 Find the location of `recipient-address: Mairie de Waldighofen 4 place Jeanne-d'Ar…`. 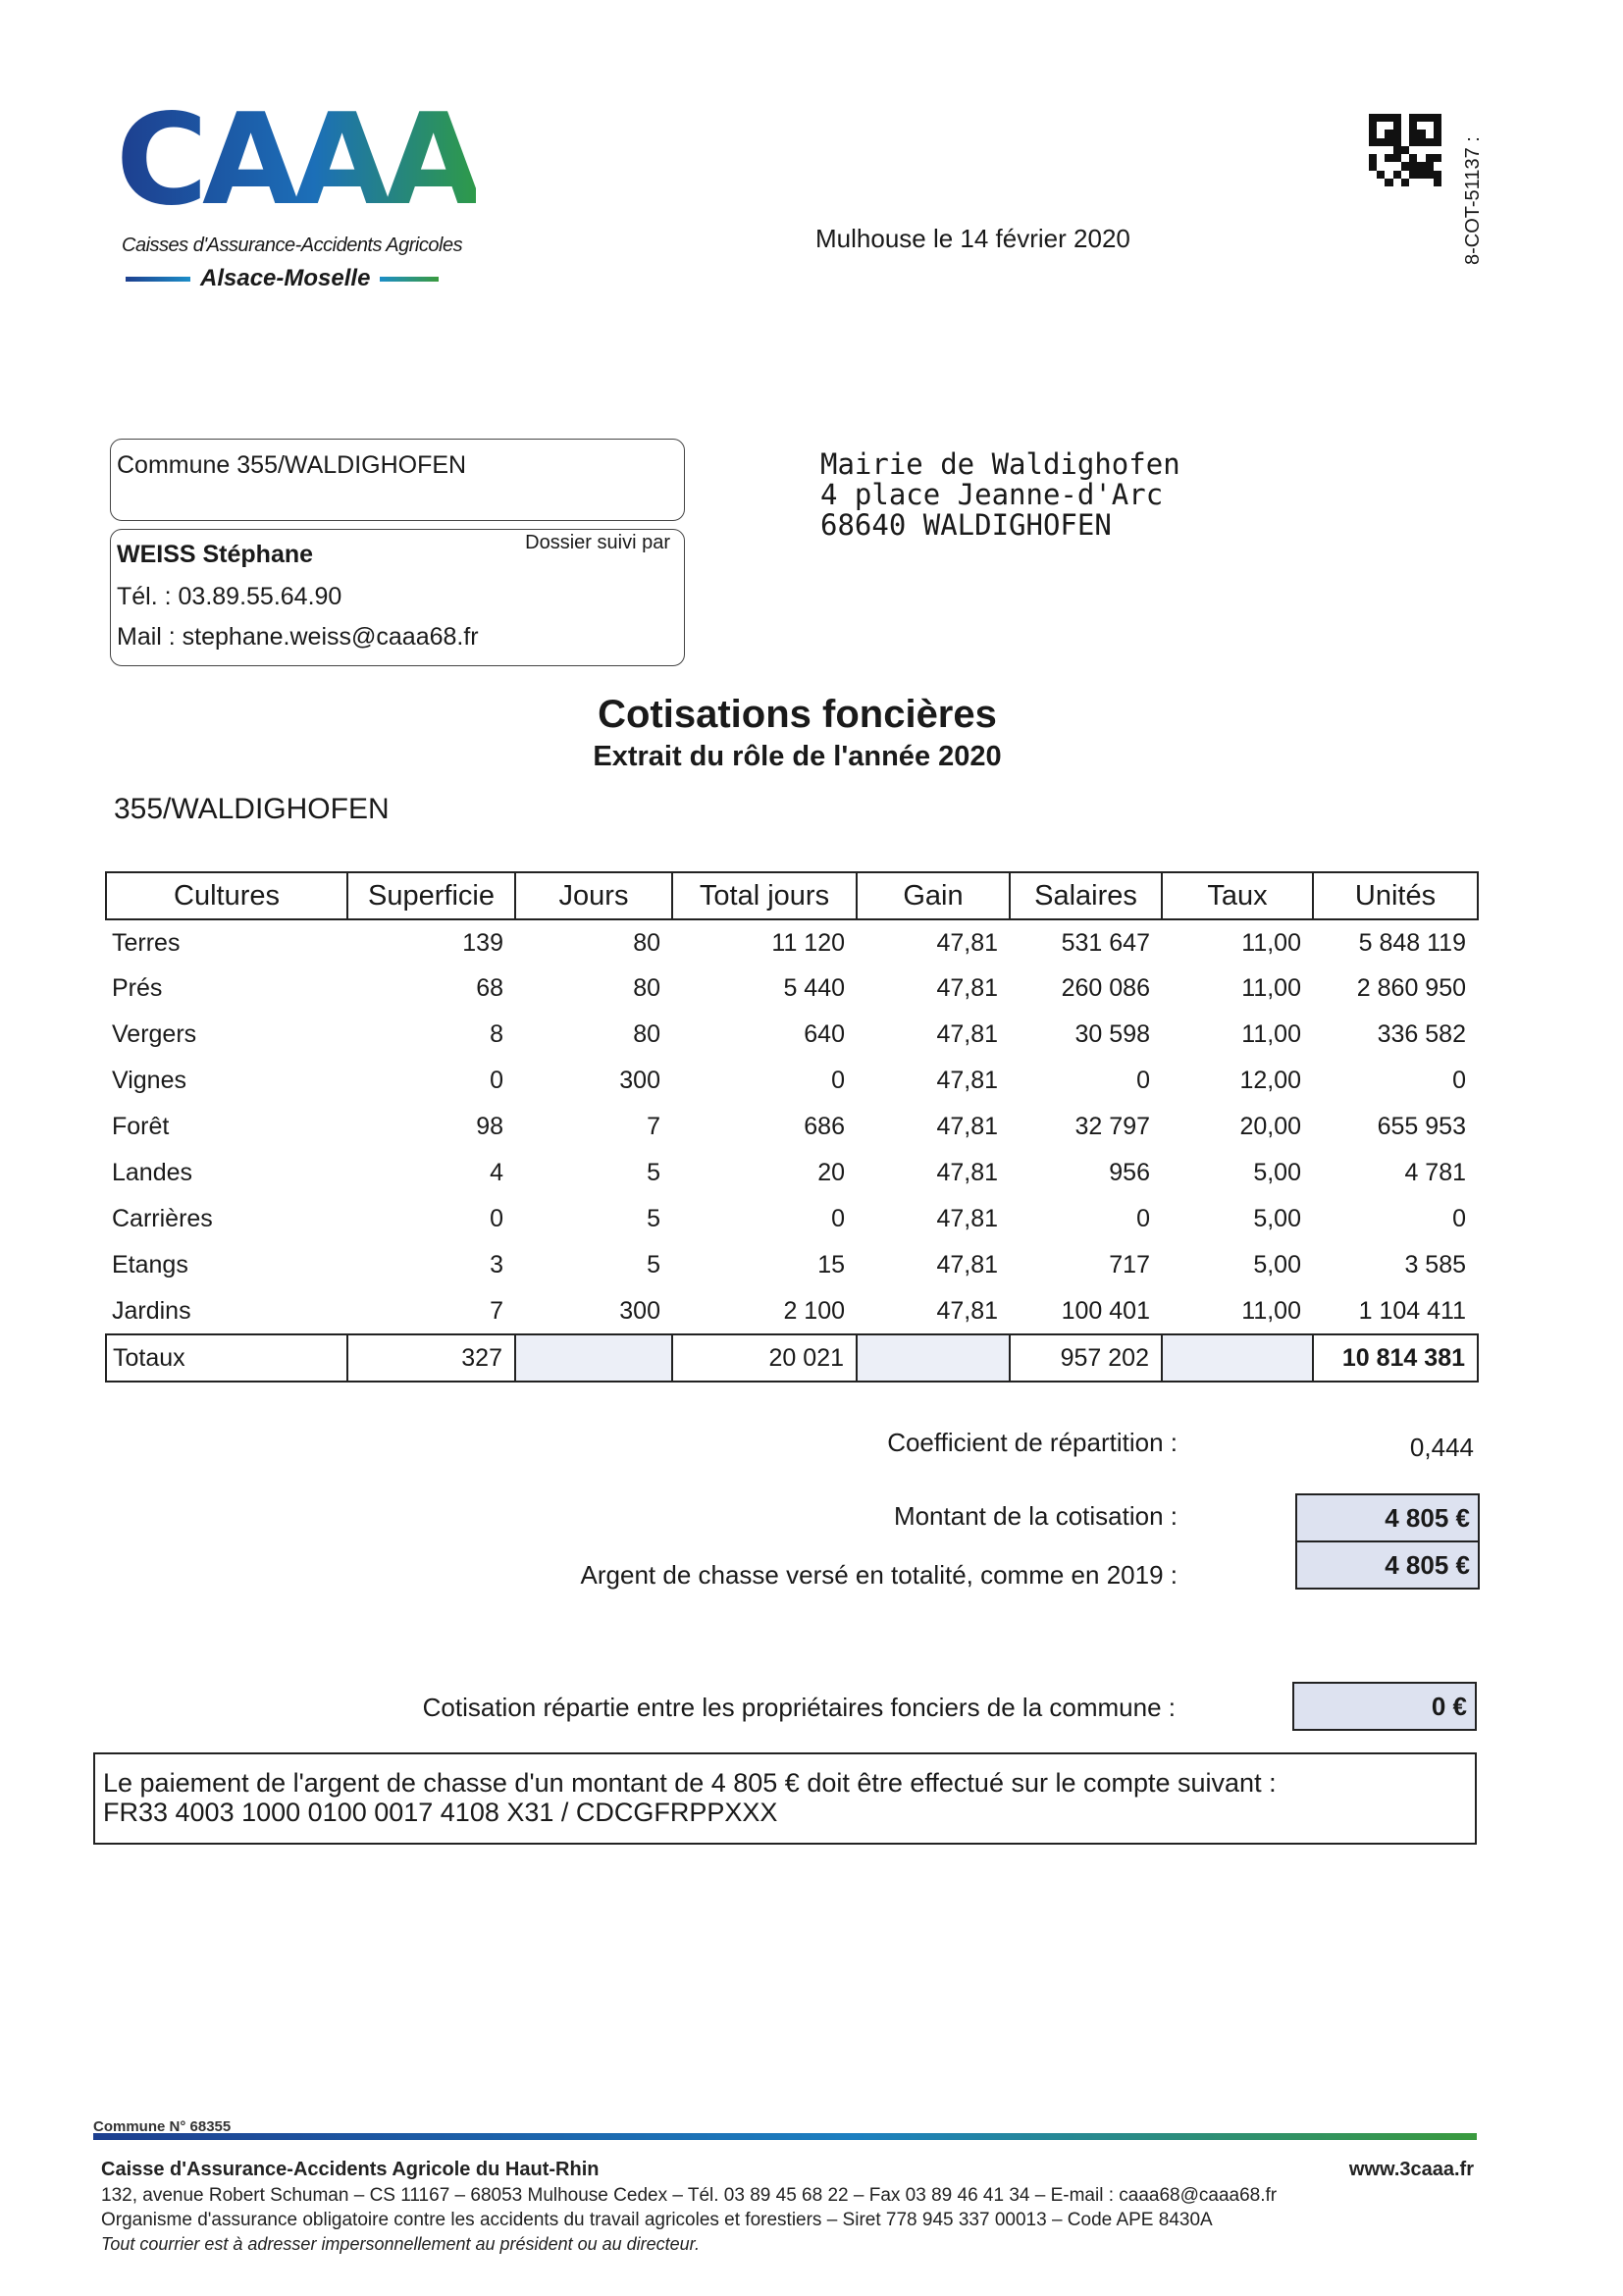

recipient-address: Mairie de Waldighofen 4 place Jeanne-d'Ar… is located at coordinates (1000, 495).